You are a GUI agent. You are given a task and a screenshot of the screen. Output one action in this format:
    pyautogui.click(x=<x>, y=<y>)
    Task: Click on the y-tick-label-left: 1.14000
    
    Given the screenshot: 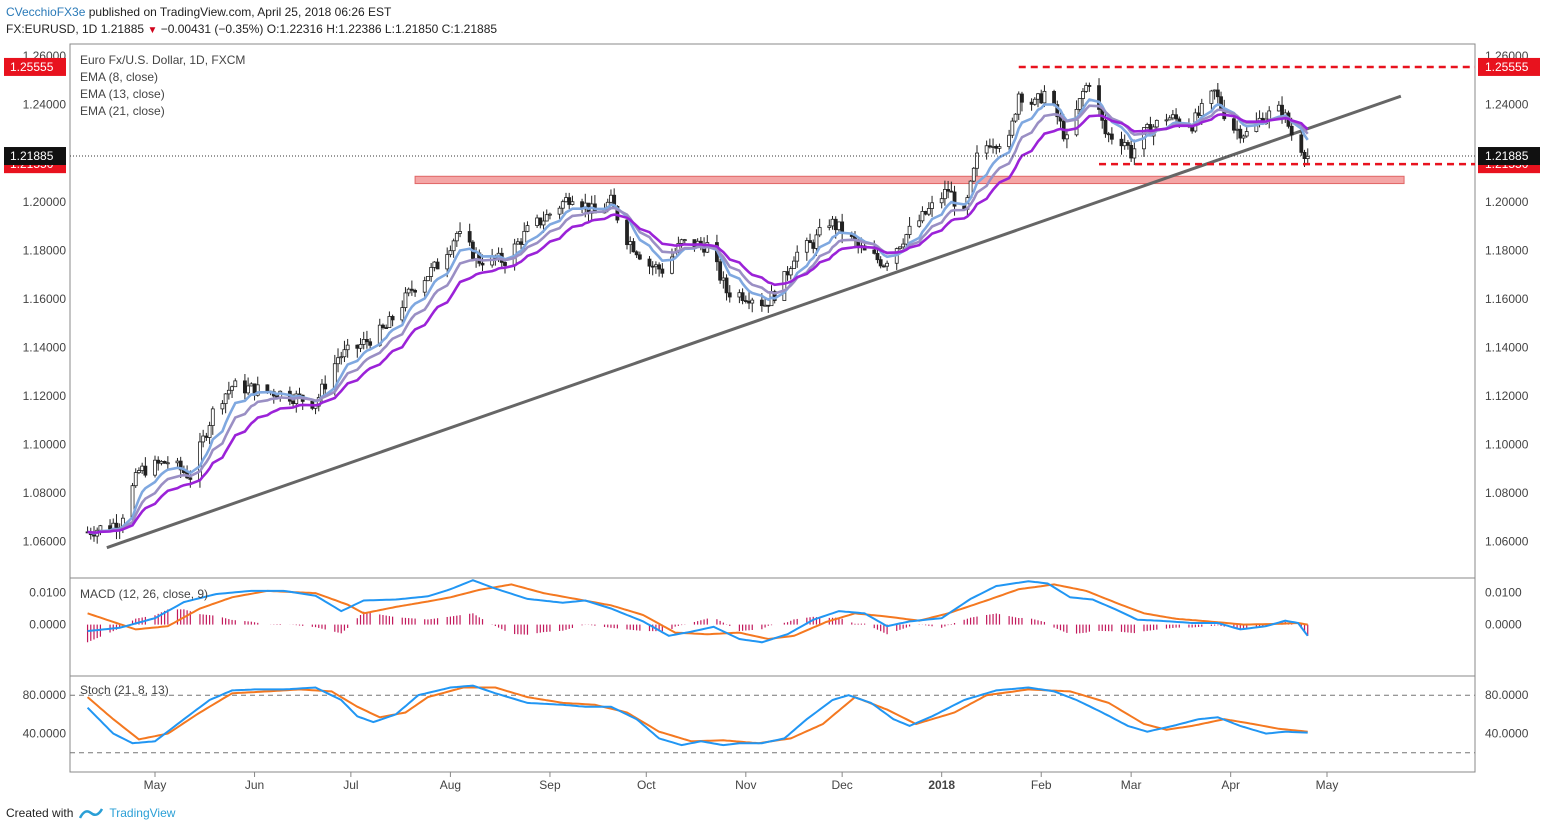 What is the action you would take?
    pyautogui.click(x=45, y=347)
    